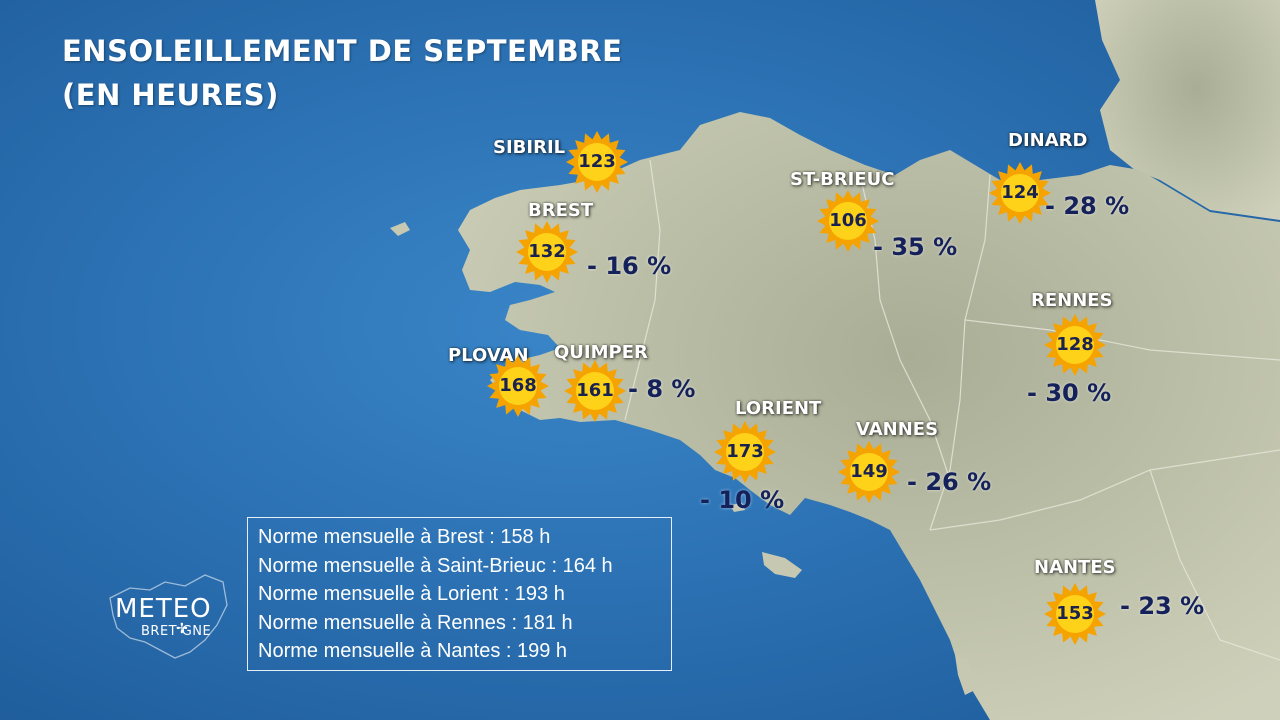 The image size is (1280, 720). I want to click on island-groix, so click(737, 507).